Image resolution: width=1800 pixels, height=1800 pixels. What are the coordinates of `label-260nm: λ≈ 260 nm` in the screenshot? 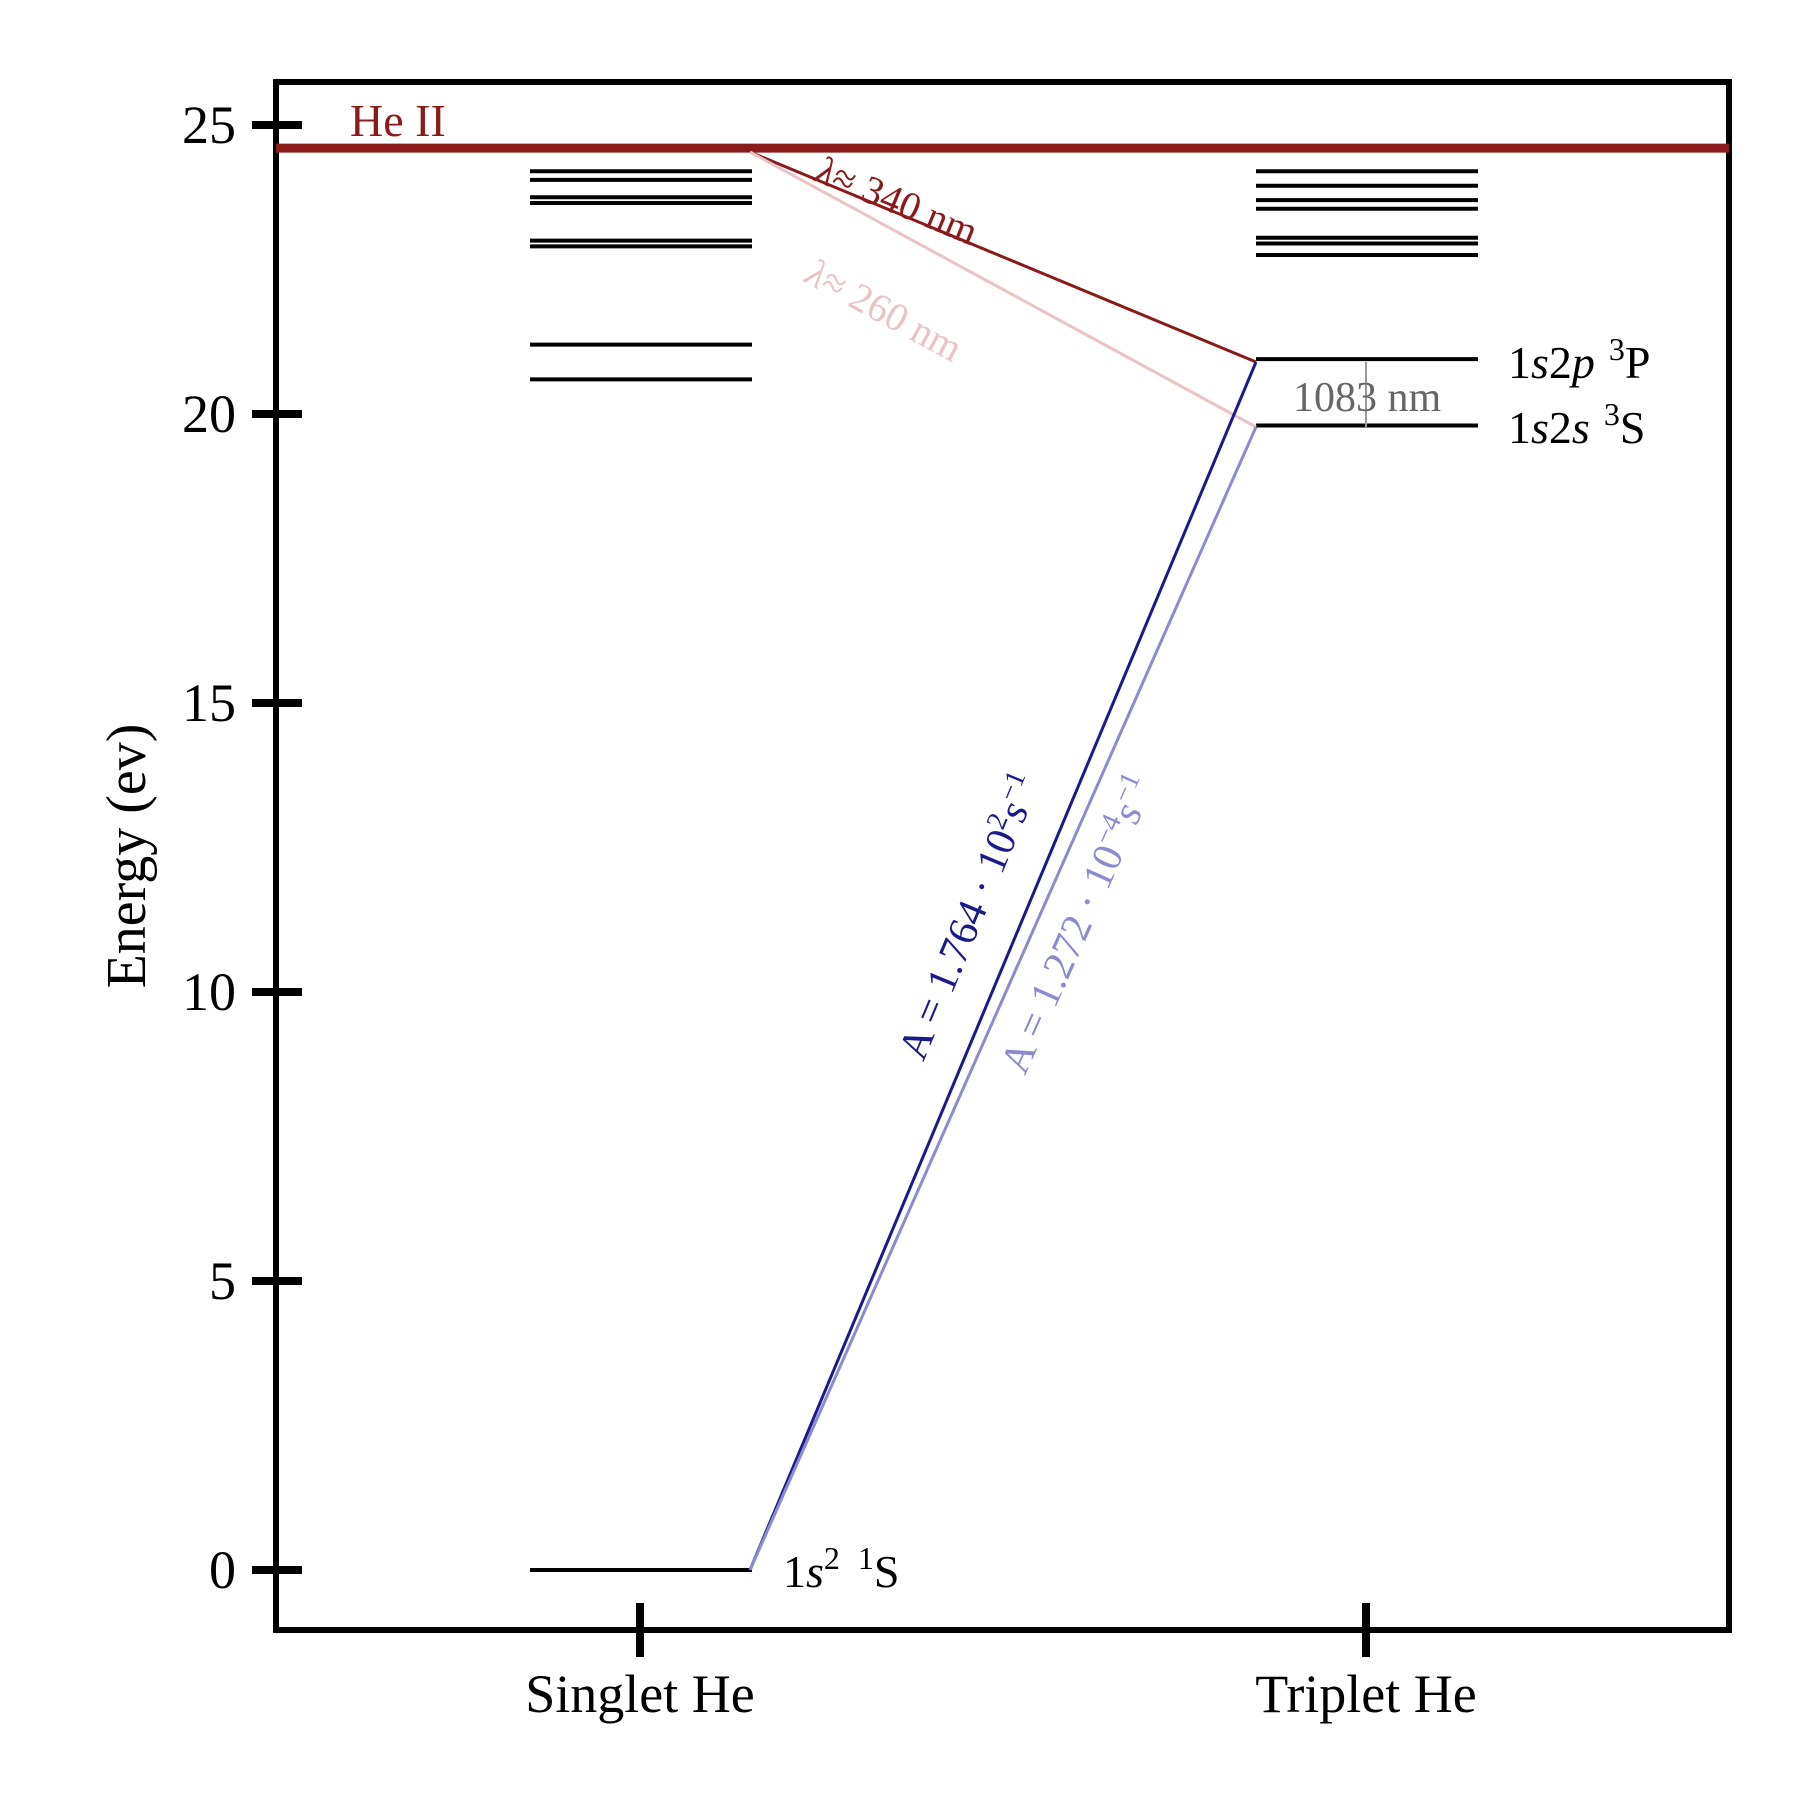 It's located at (884, 309).